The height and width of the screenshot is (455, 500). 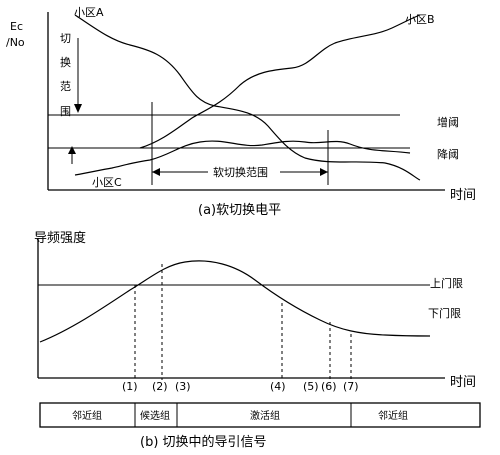 I want to click on bracket-char-1: 切, so click(x=65, y=38).